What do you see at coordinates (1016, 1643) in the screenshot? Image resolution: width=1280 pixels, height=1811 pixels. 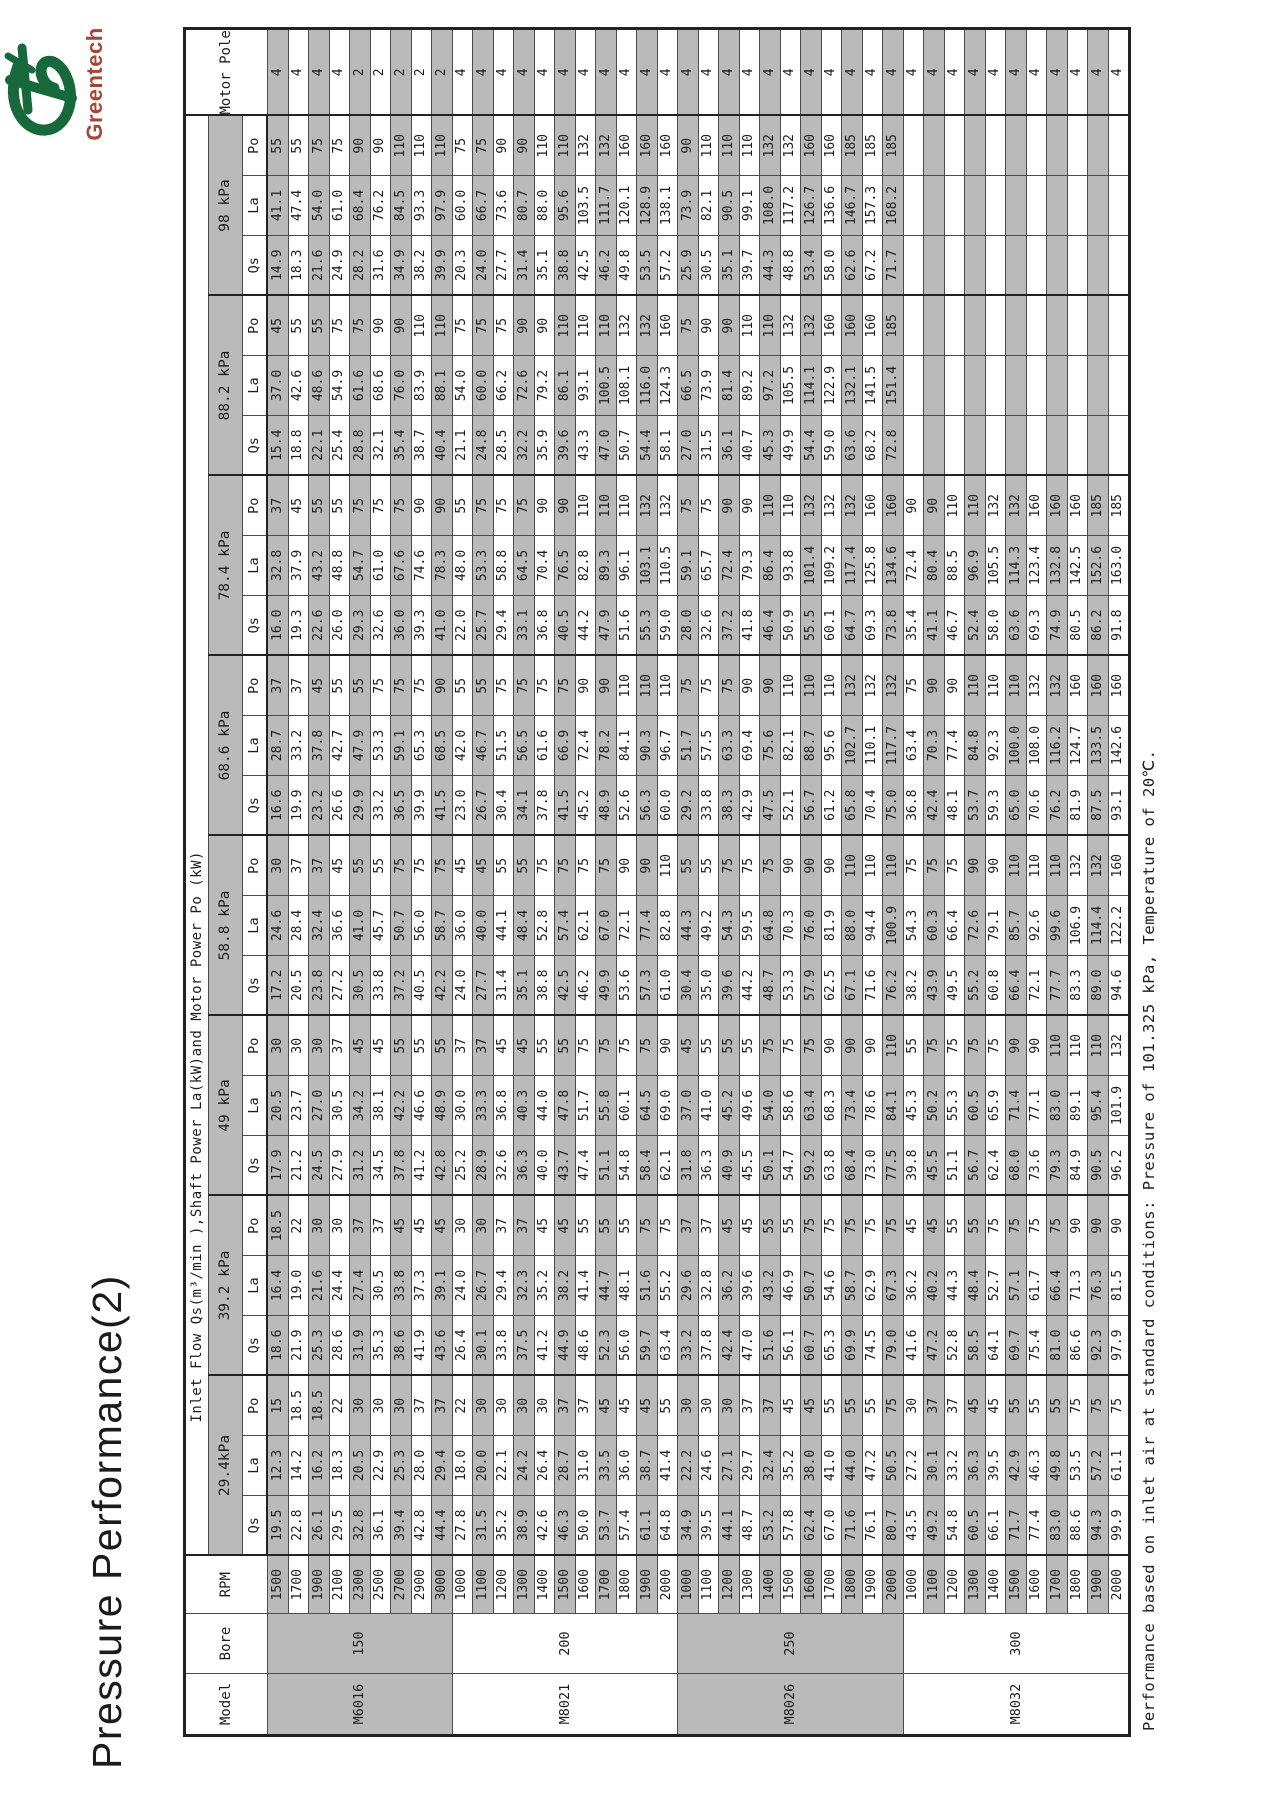 I see `bore-cell: 300` at bounding box center [1016, 1643].